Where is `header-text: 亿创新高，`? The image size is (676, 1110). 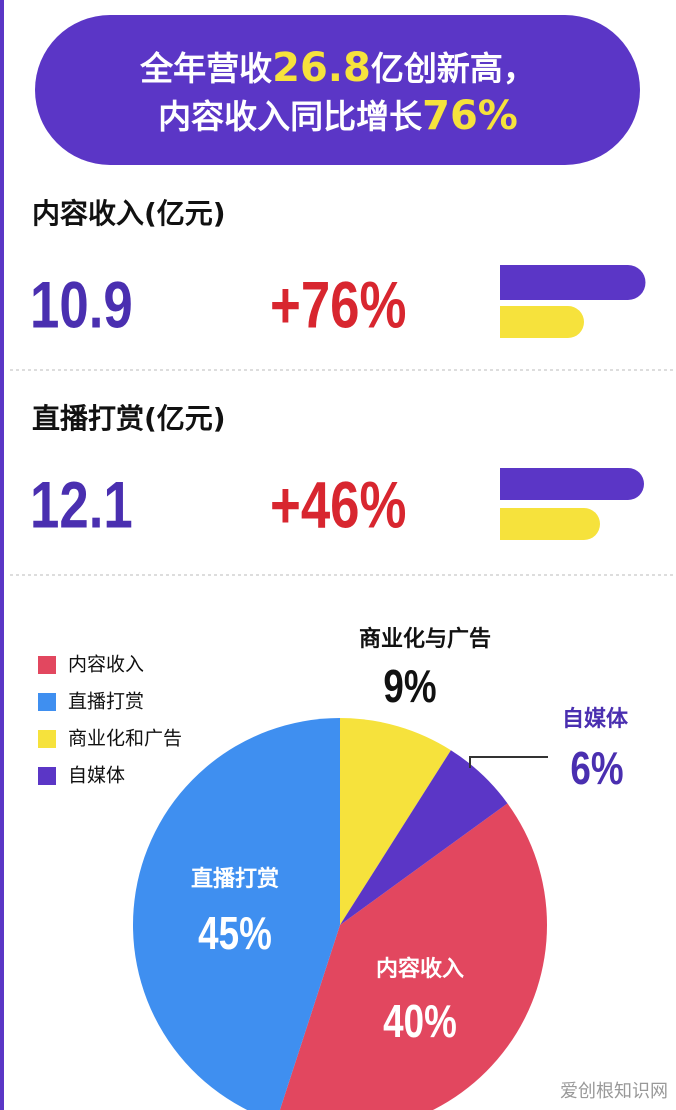
header-text: 亿创新高， is located at coordinates (453, 68).